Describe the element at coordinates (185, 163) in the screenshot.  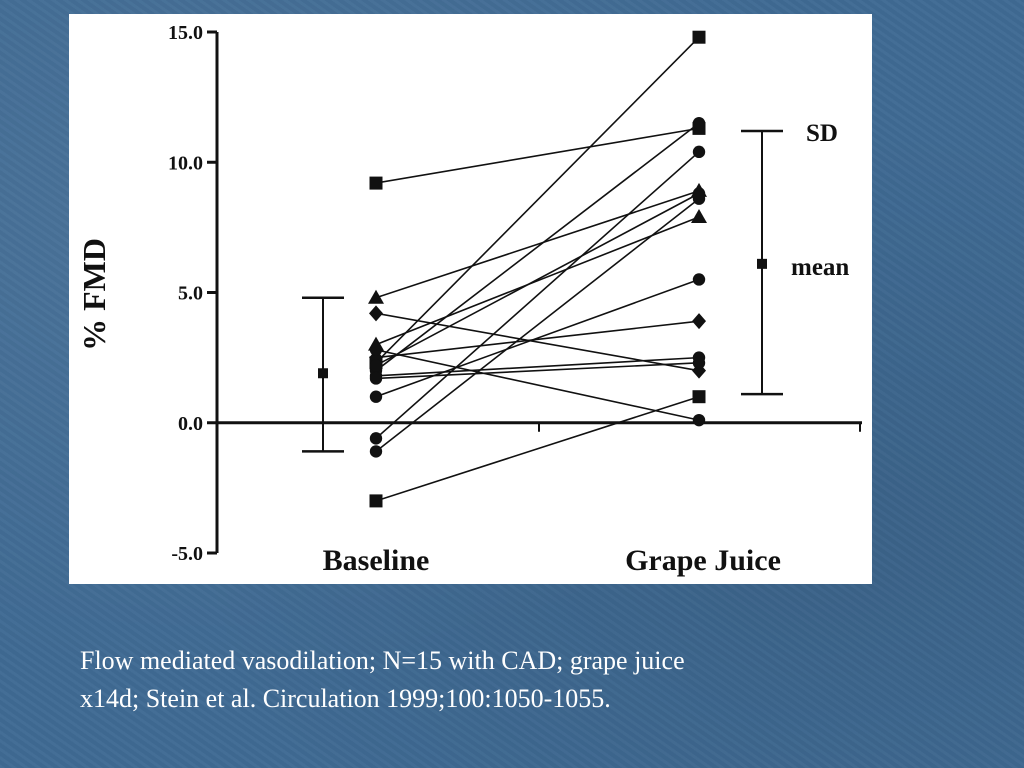
I see `y-tick-label: 10.0` at that location.